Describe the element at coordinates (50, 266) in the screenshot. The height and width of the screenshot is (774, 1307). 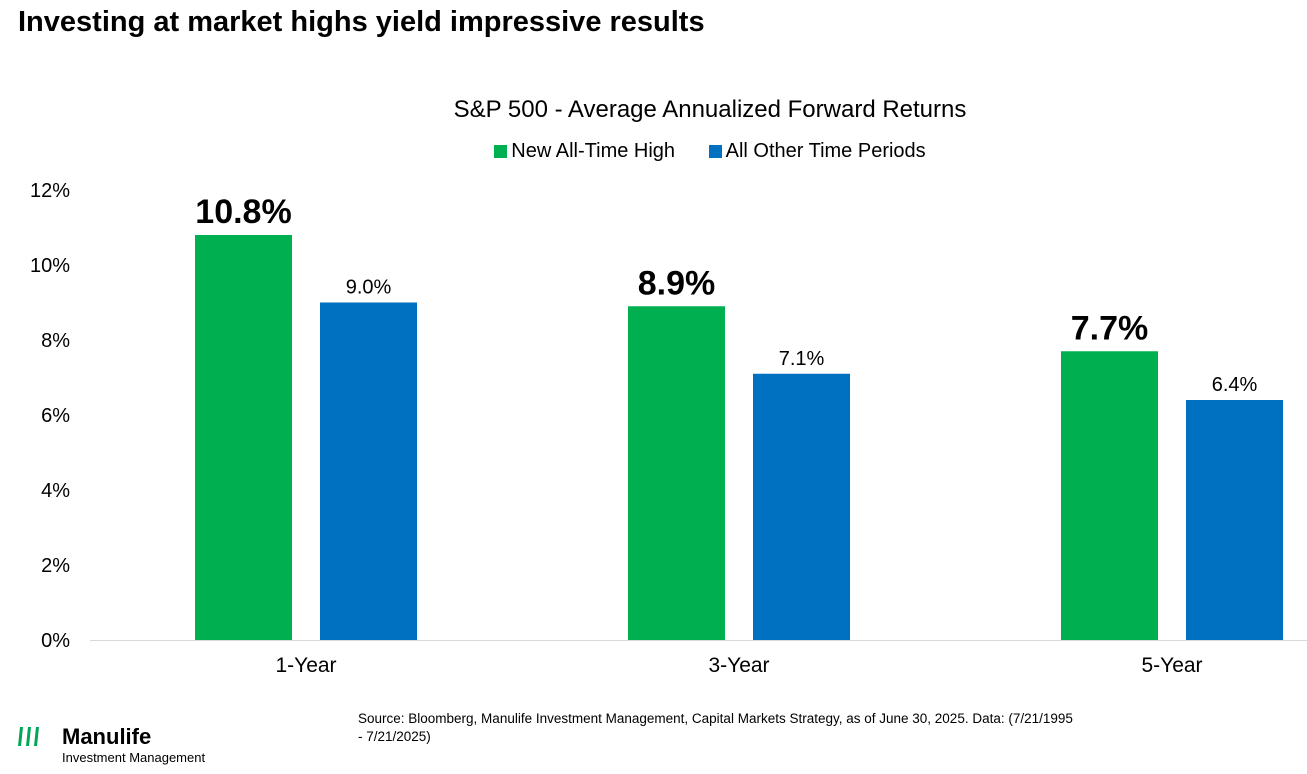
I see `y-tick-label: 10%` at that location.